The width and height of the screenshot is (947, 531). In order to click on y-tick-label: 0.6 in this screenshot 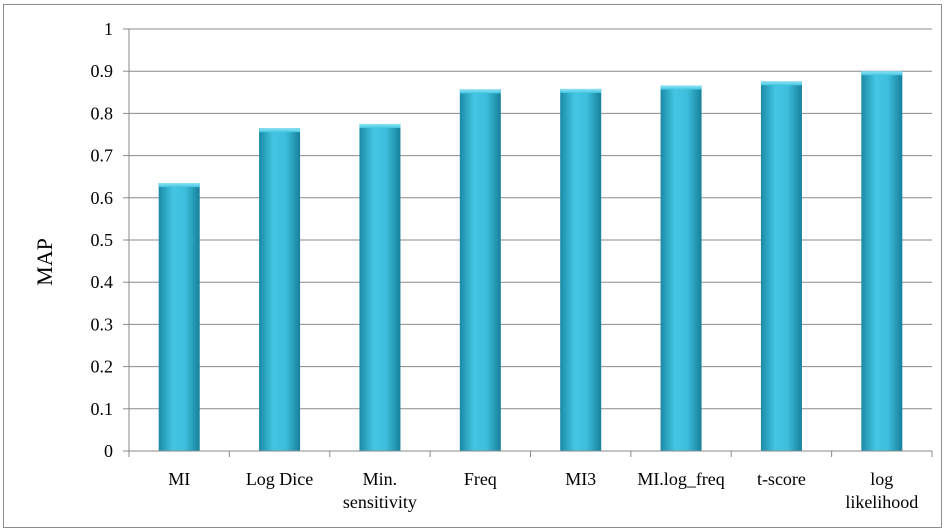, I will do `click(102, 198)`.